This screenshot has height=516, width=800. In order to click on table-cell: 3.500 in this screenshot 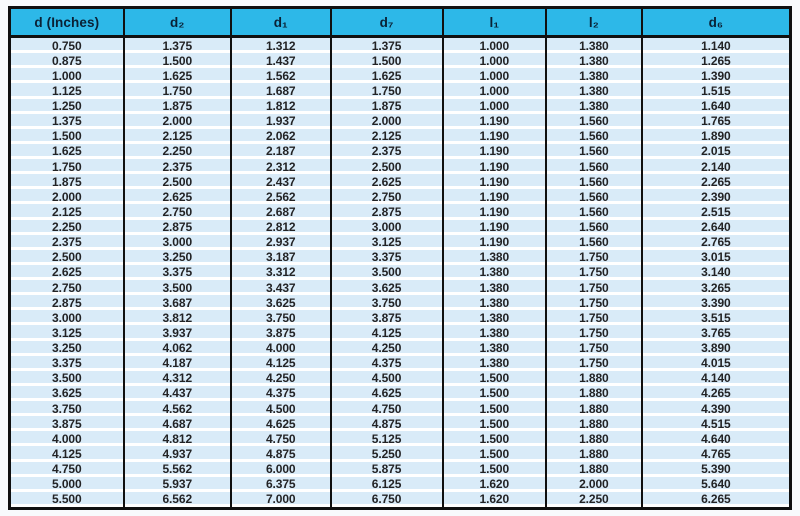, I will do `click(68, 378)`.